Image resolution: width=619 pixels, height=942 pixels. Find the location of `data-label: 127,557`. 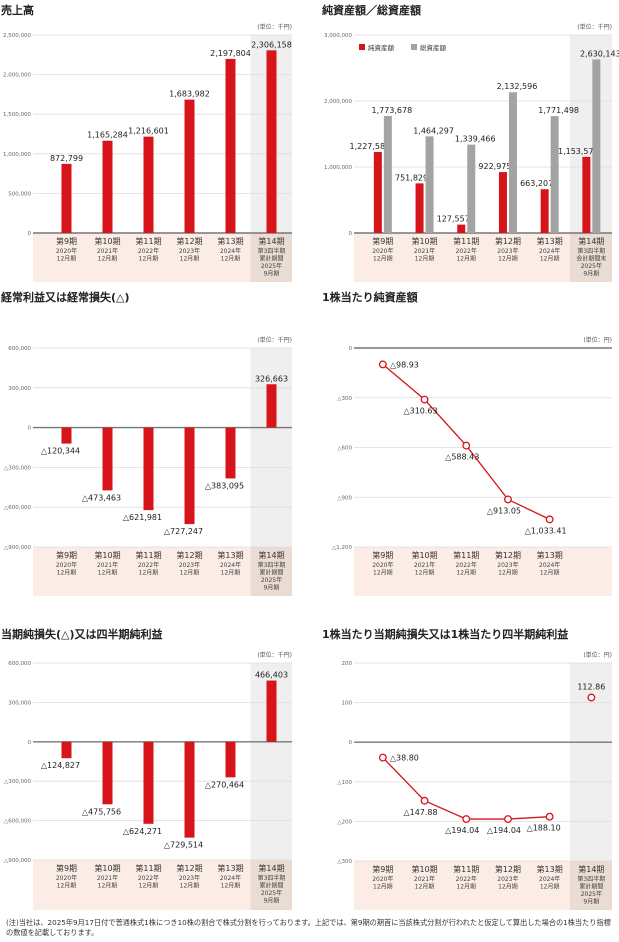

data-label: 127,557 is located at coordinates (453, 219).